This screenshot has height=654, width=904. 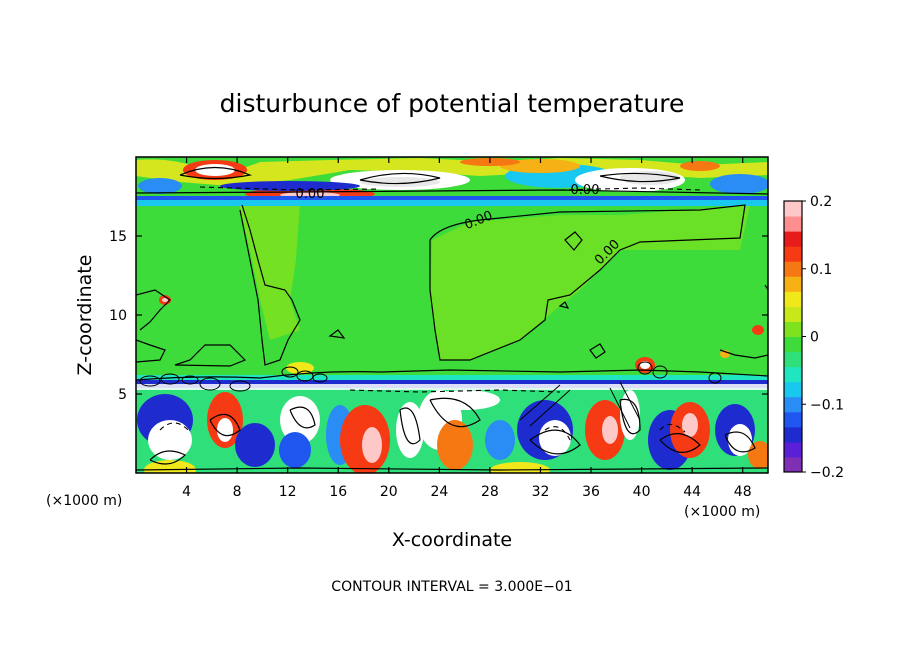 What do you see at coordinates (743, 492) in the screenshot?
I see `x-tick-label: 48` at bounding box center [743, 492].